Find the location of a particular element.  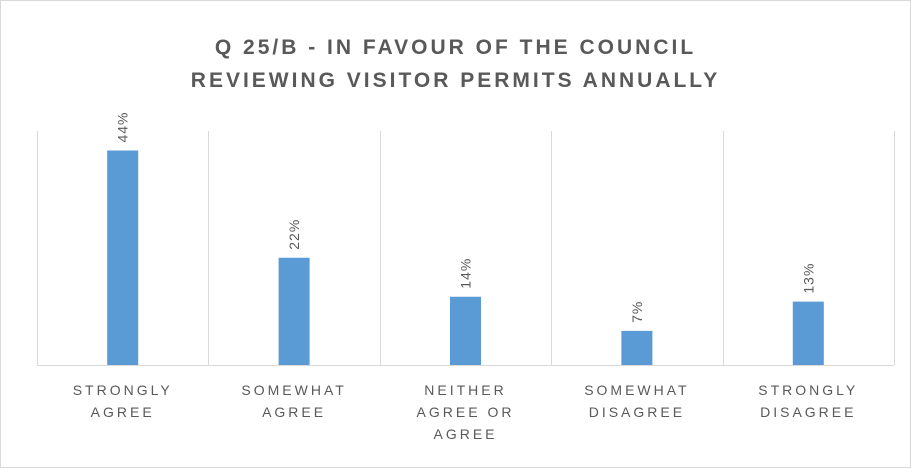

category-label: SOMEWHAT AGREE is located at coordinates (294, 401).